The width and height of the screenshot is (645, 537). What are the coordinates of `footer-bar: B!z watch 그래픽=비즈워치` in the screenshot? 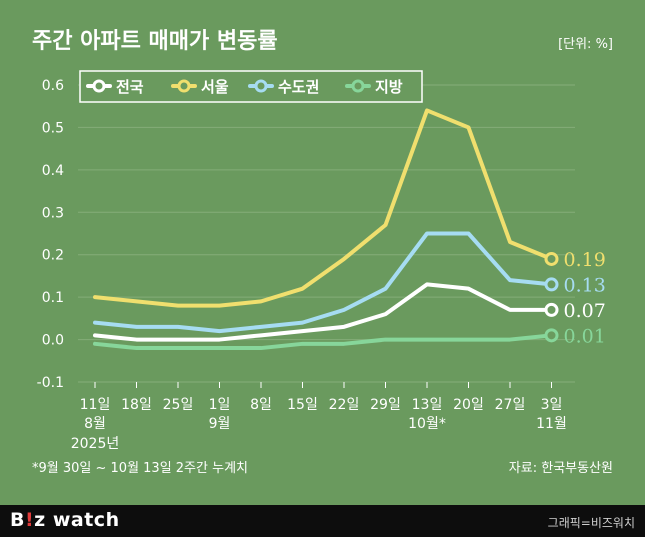 It's located at (322, 521).